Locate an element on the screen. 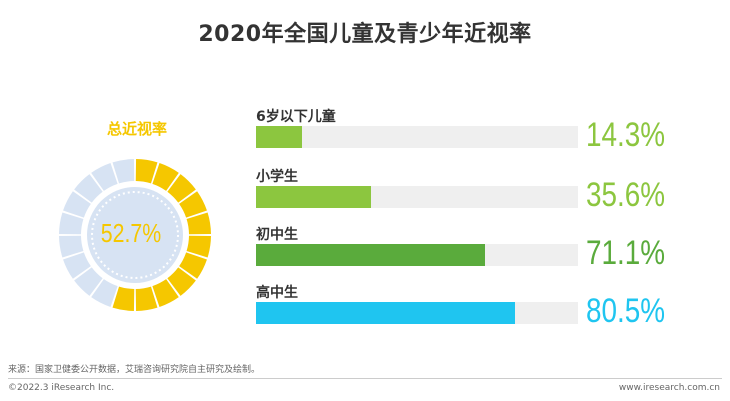 The image size is (730, 401). bar-label: 初中生 is located at coordinates (277, 235).